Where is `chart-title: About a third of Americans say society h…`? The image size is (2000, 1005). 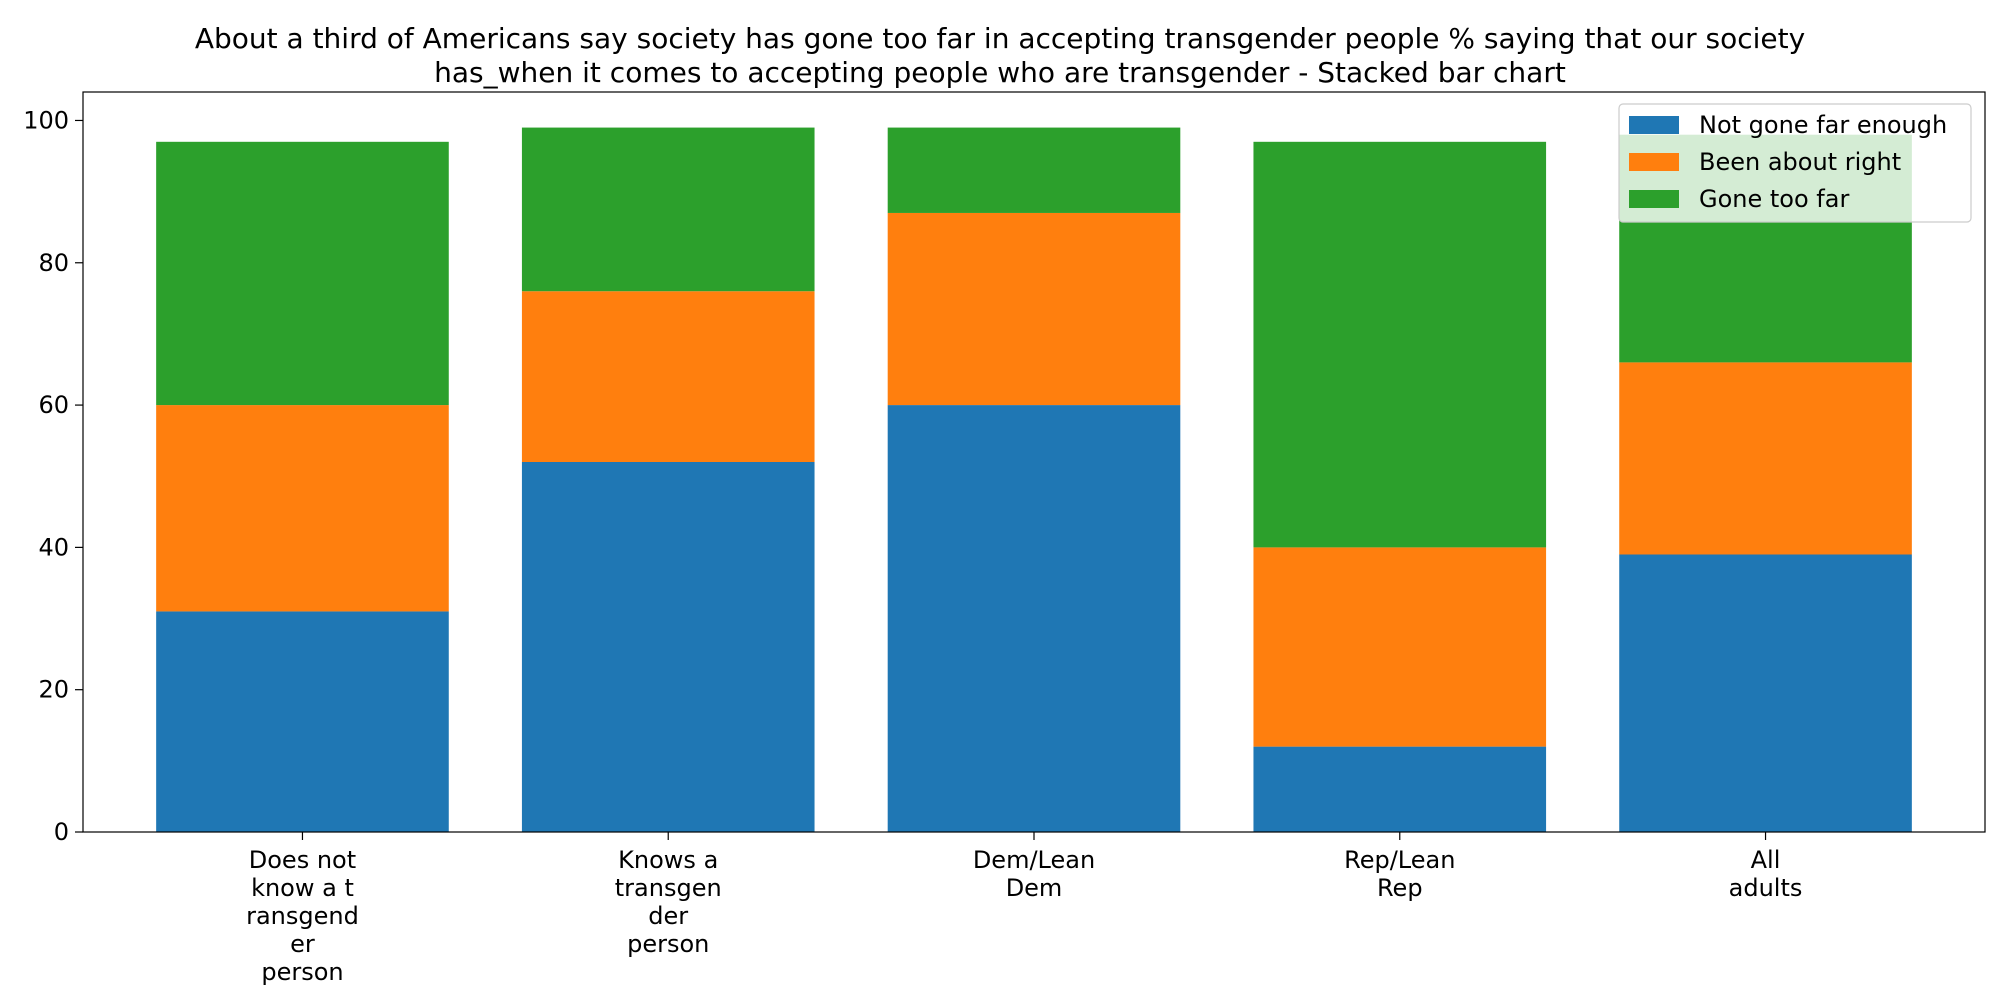
chart-title: About a third of Americans say society h… is located at coordinates (1000, 55).